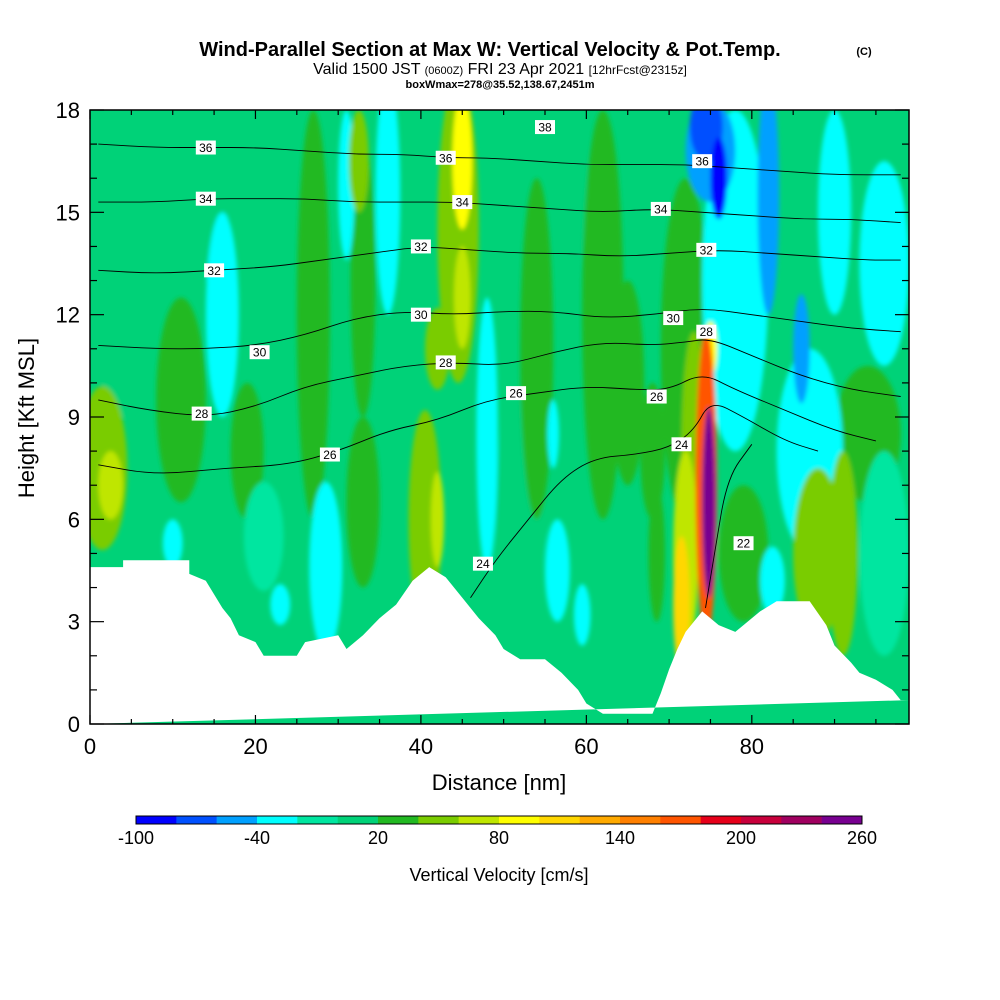 The image size is (1000, 1000). I want to click on colorbar-tick-label: 260, so click(862, 838).